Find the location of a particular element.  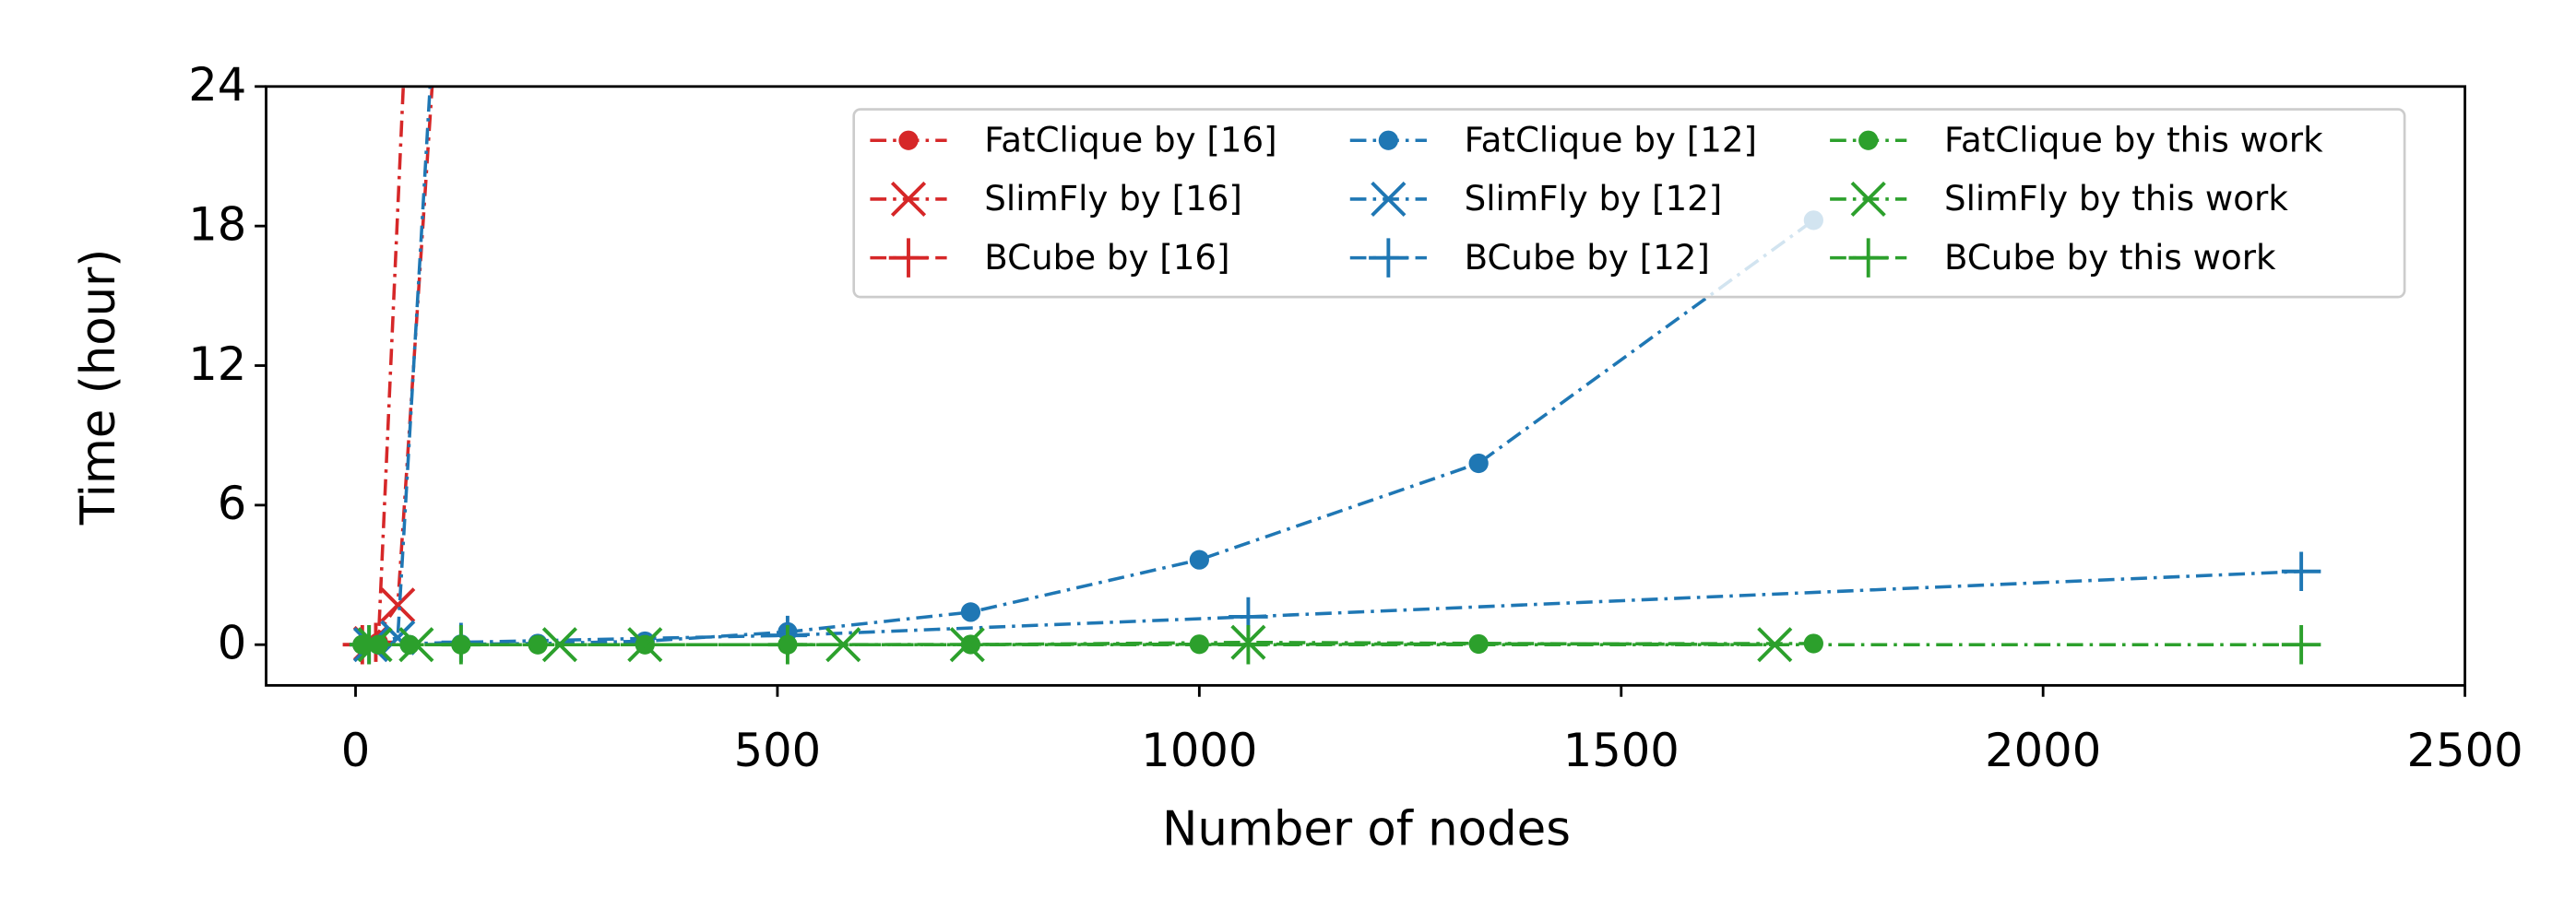

legend-label: FatClique by this work is located at coordinates (2133, 140).